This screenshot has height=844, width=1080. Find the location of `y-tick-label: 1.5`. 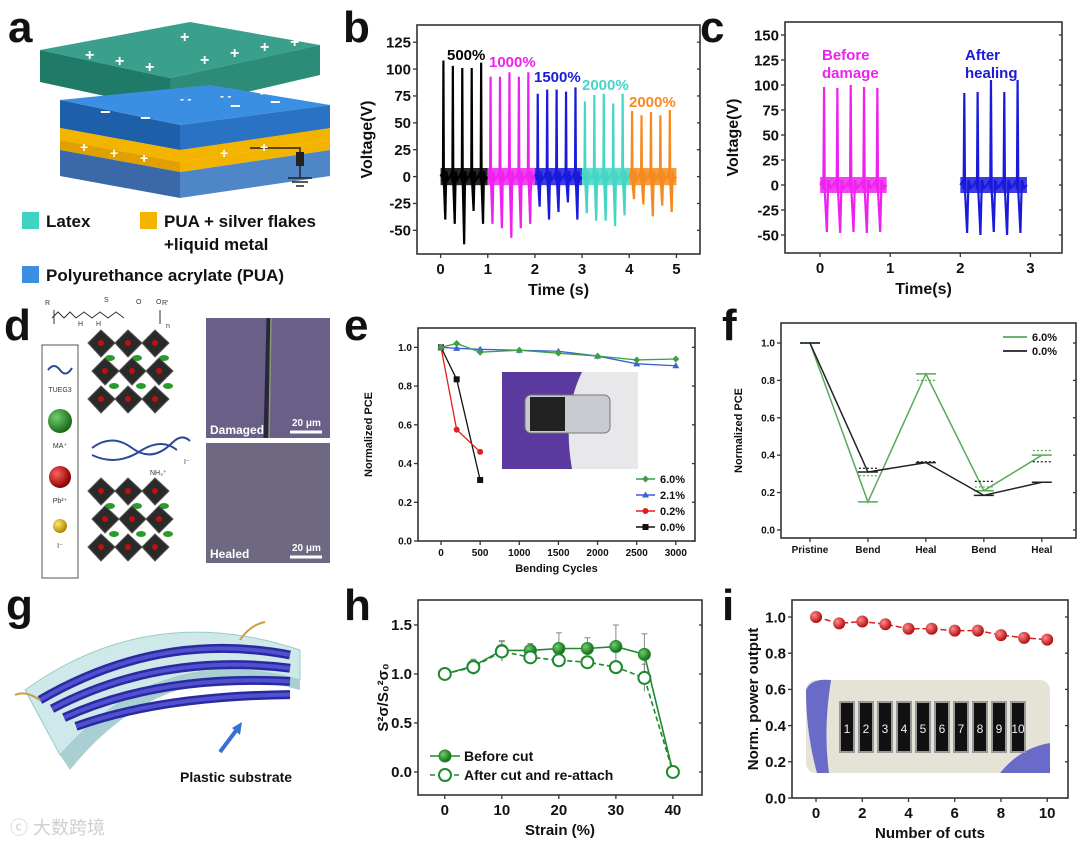

y-tick-label: 1.5 is located at coordinates (401, 625).